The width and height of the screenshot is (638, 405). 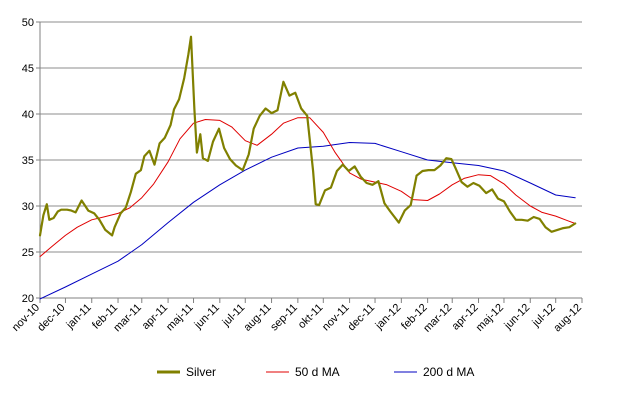 I want to click on legend-item-50d-ma: 50 d MA, so click(x=303, y=372).